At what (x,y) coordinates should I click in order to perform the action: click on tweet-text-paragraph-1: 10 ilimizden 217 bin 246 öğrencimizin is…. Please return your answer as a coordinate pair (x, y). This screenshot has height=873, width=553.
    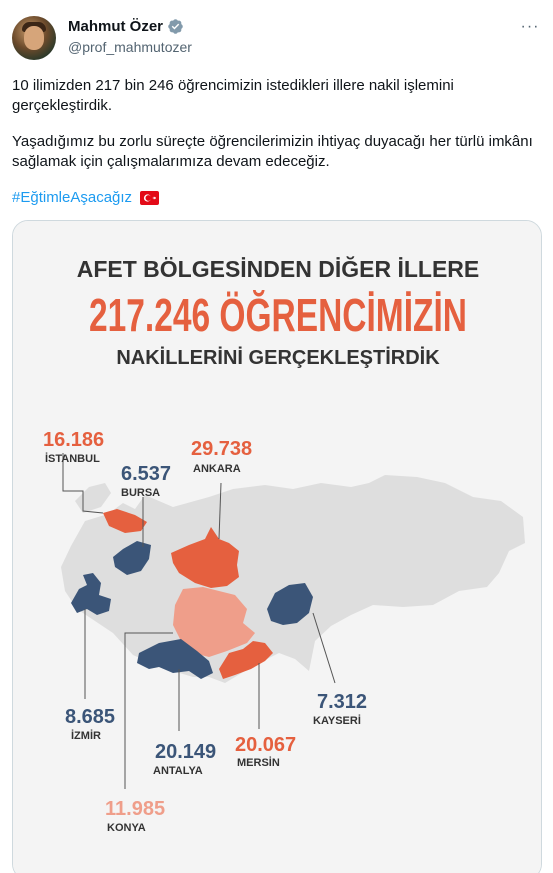
    Looking at the image, I should click on (233, 95).